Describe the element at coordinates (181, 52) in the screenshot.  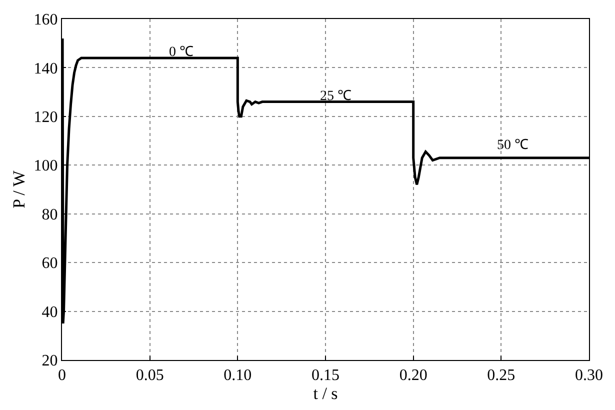
I see `annotation: 0 ℃` at that location.